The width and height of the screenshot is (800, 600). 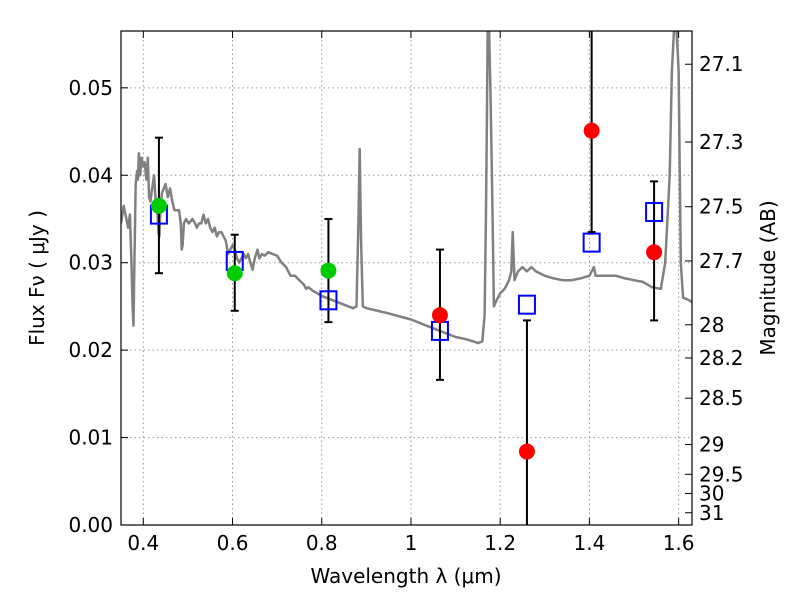 What do you see at coordinates (721, 64) in the screenshot?
I see `right-tick-label: 27.1` at bounding box center [721, 64].